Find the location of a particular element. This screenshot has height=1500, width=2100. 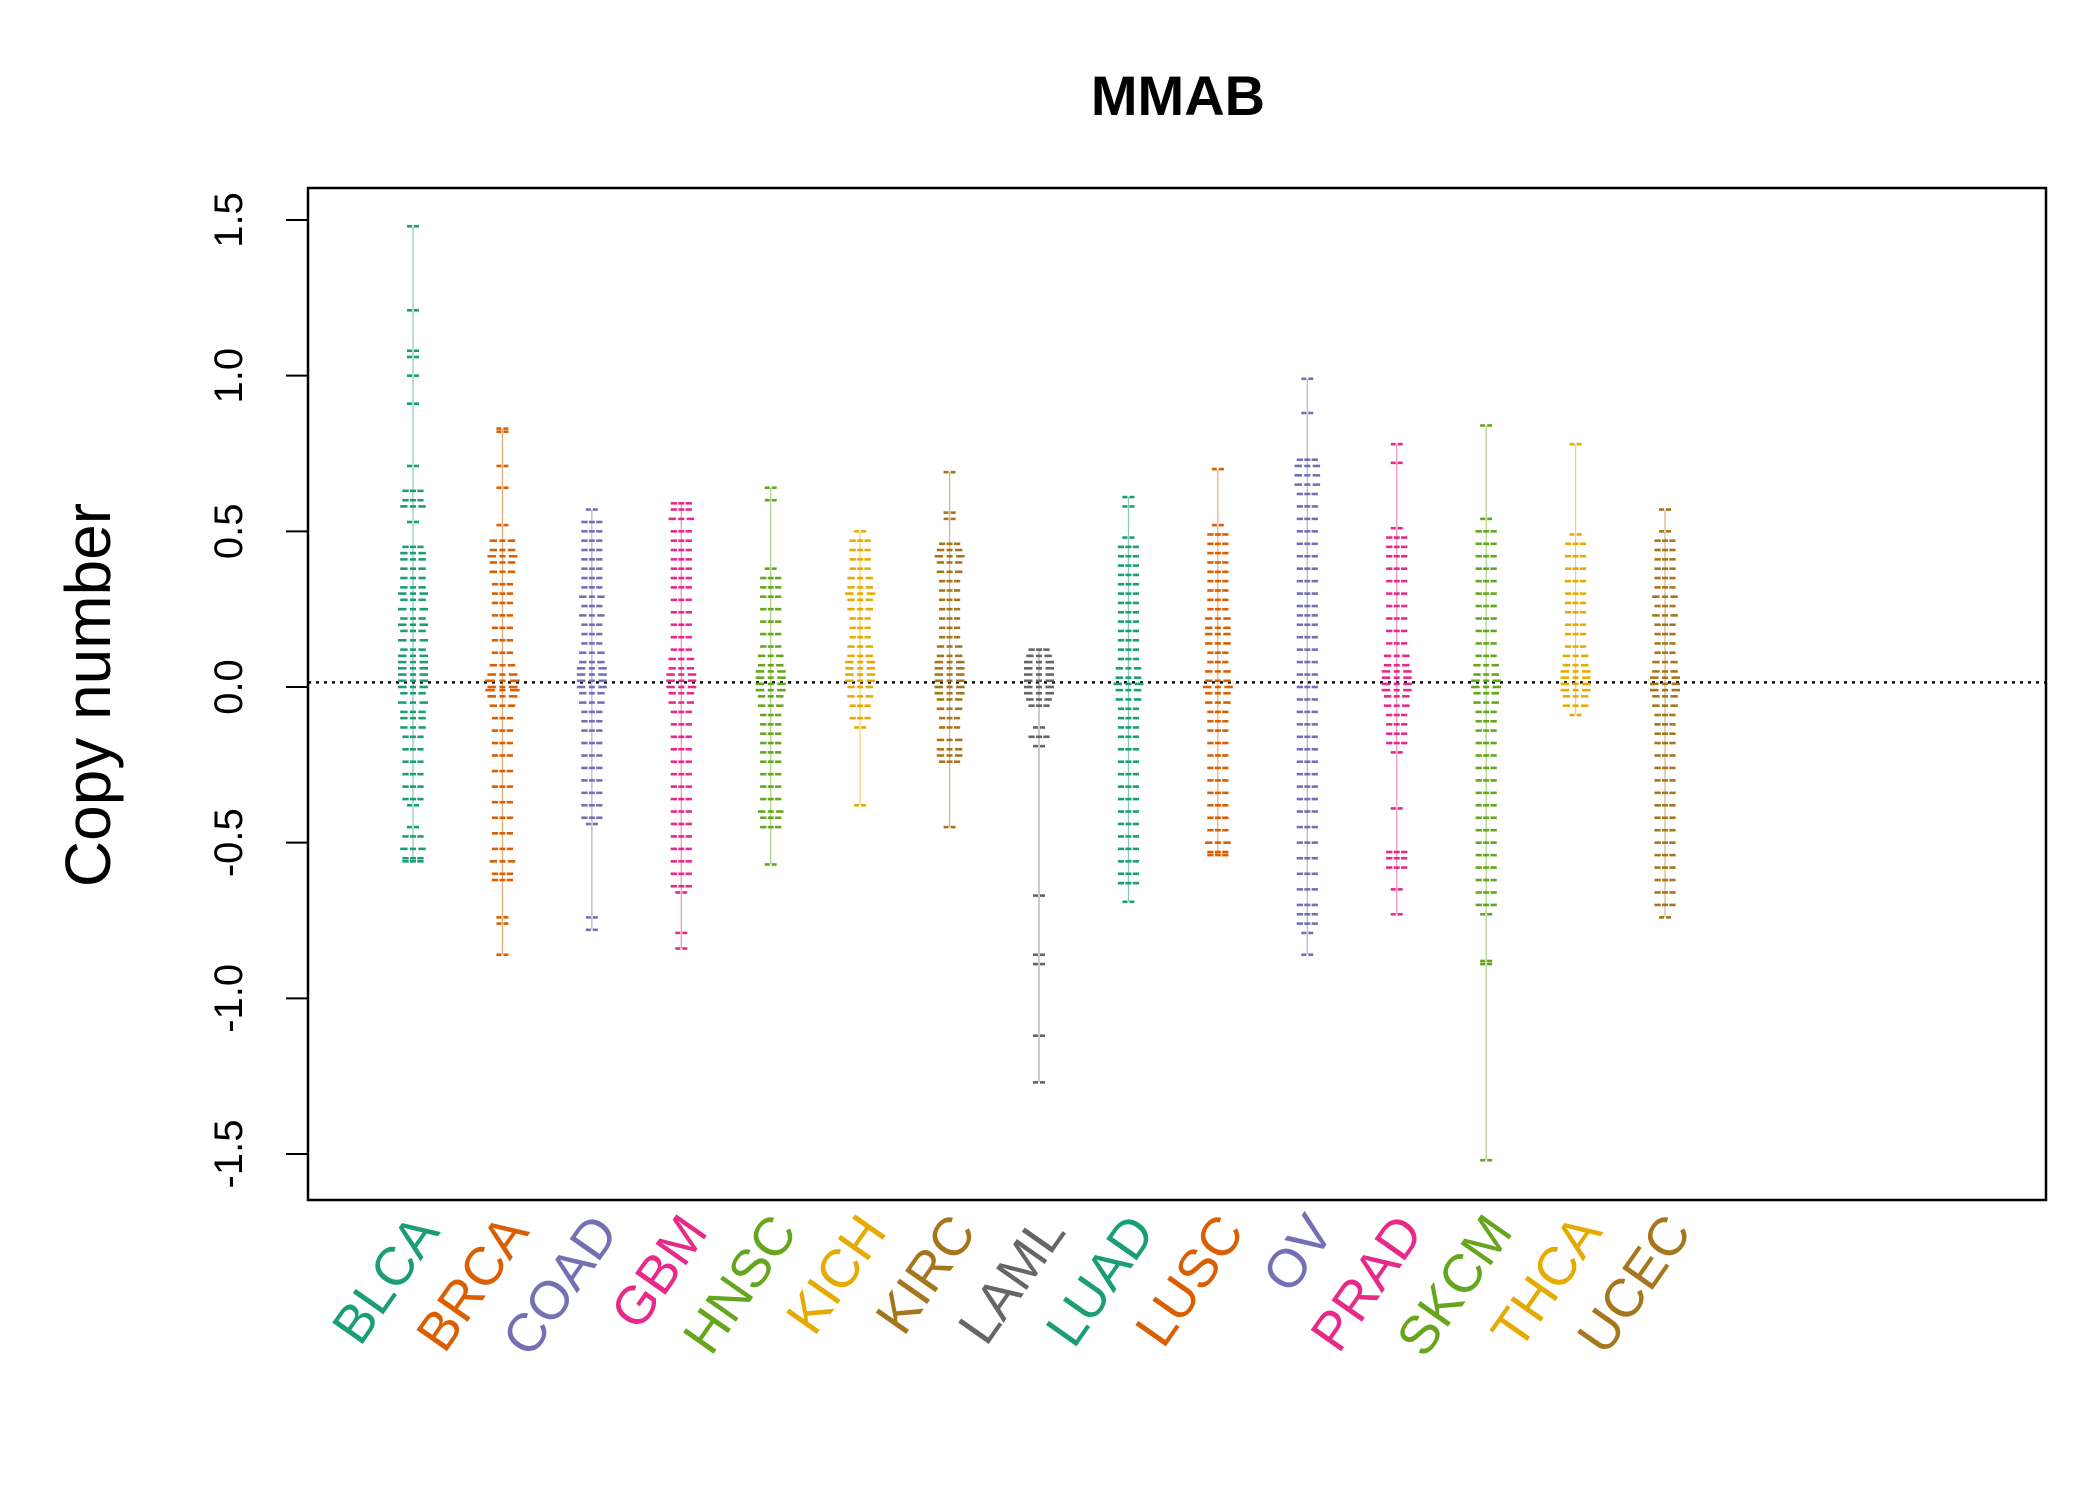

series-skcm is located at coordinates (1486, 793).